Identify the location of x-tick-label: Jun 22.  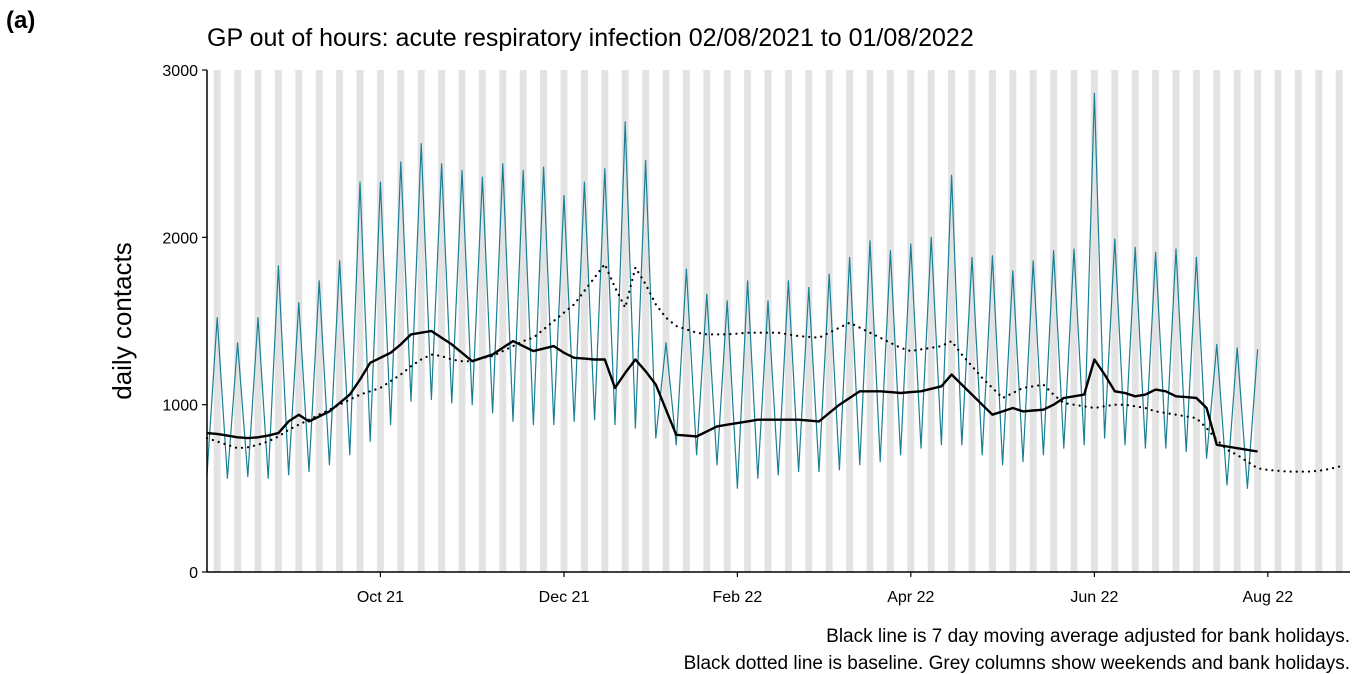
(1094, 597).